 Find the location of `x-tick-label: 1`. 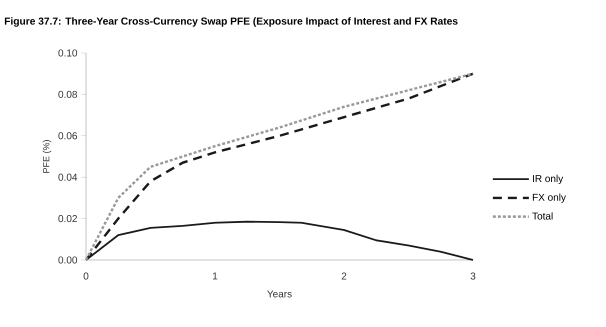

x-tick-label: 1 is located at coordinates (215, 276).